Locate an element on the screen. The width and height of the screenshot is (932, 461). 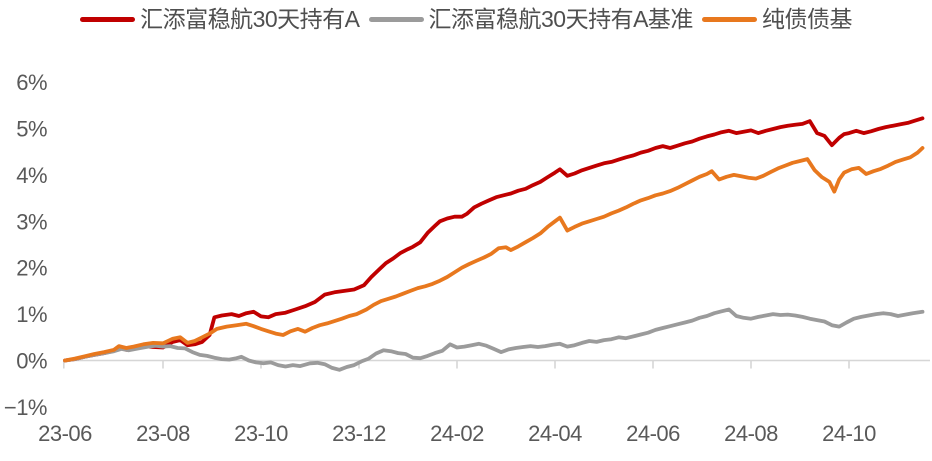
y-axis-tick-label: 1% is located at coordinates (31, 314).